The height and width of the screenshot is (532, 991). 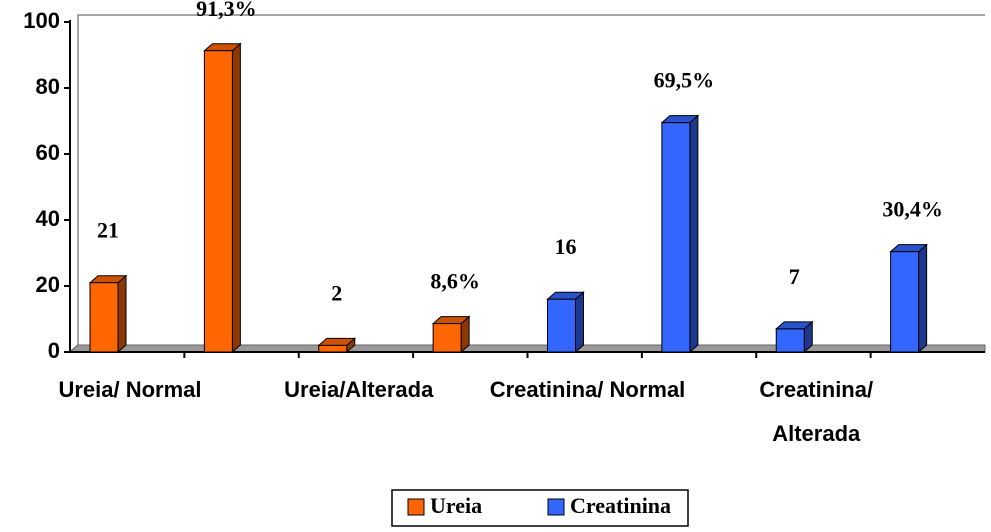 I want to click on data-label: 8,6%, so click(x=455, y=281).